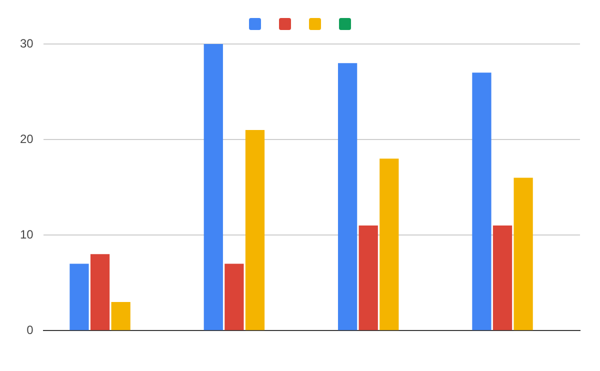  What do you see at coordinates (27, 139) in the screenshot?
I see `y-tick-label: 20` at bounding box center [27, 139].